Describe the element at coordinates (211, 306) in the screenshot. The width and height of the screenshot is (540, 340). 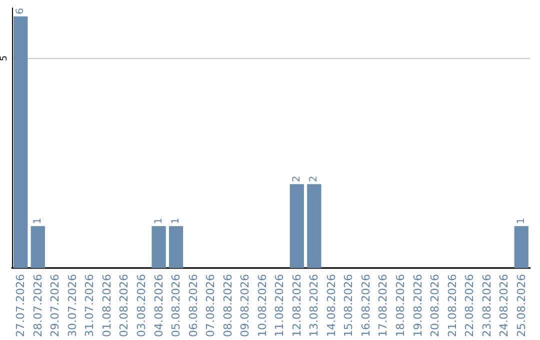
I see `x-tick-label: 07.08.2026` at that location.